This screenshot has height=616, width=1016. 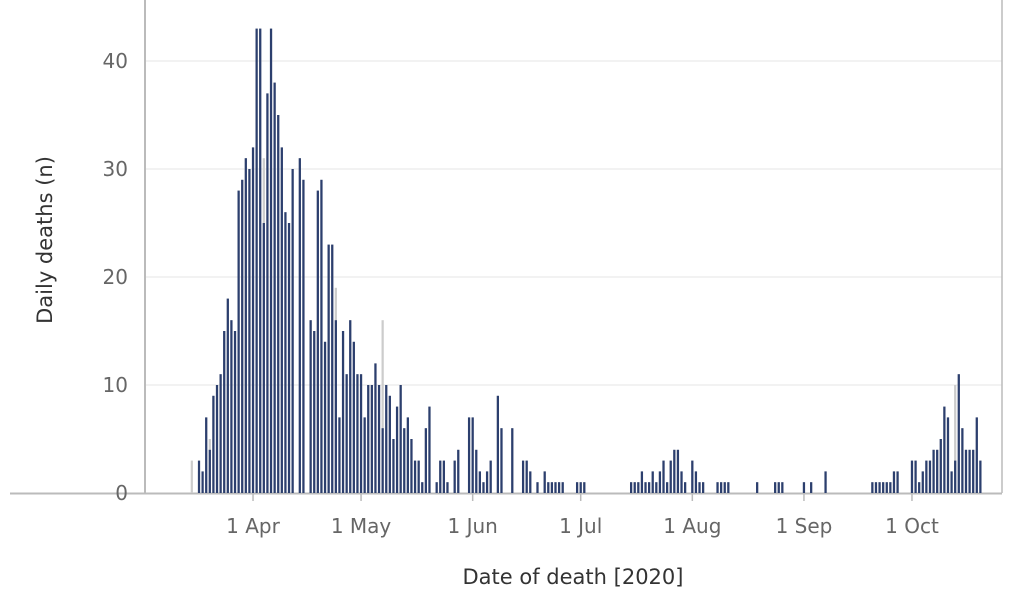 What do you see at coordinates (692, 526) in the screenshot?
I see `x-tick-label: 1 Aug` at bounding box center [692, 526].